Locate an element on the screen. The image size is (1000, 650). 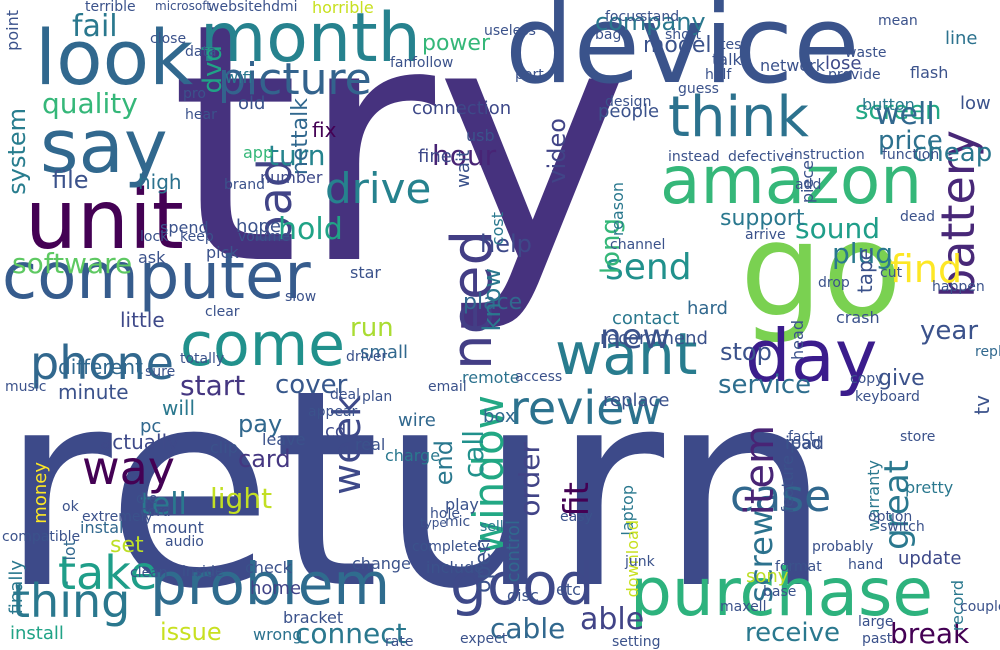
word: mic is located at coordinates (458, 522).